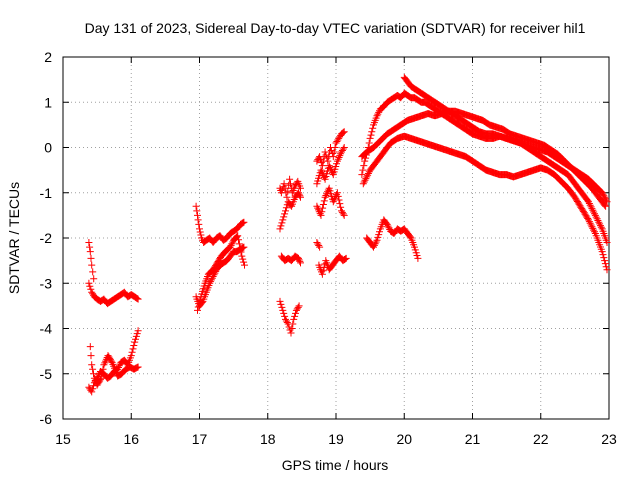  I want to click on x-tick-label: 20, so click(404, 439).